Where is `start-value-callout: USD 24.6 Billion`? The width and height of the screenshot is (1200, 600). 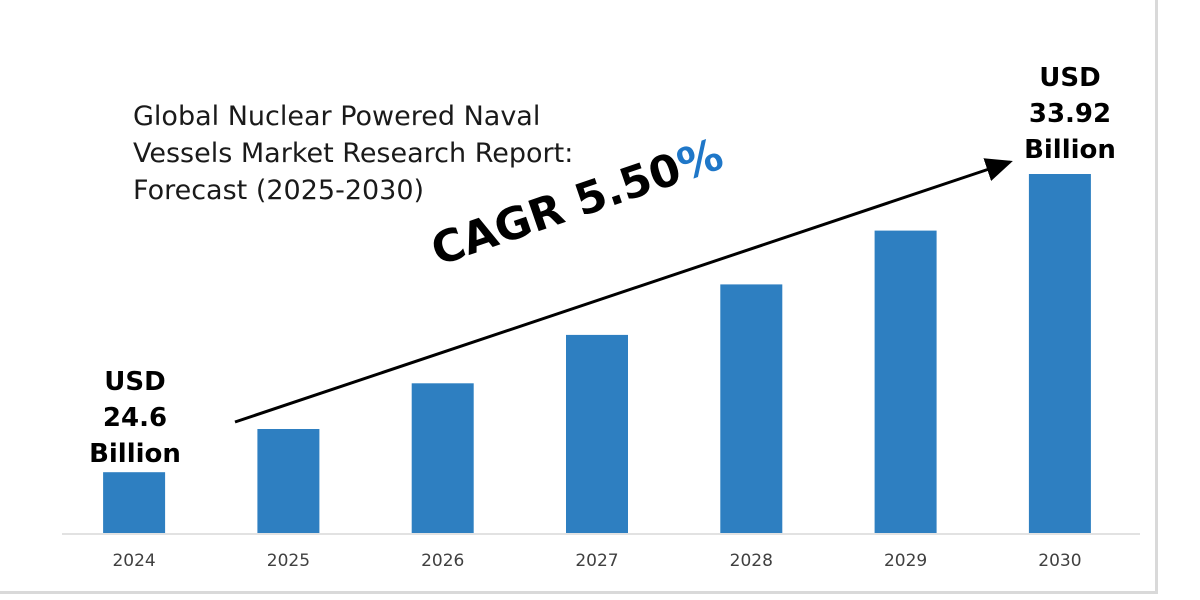 start-value-callout: USD 24.6 Billion is located at coordinates (135, 418).